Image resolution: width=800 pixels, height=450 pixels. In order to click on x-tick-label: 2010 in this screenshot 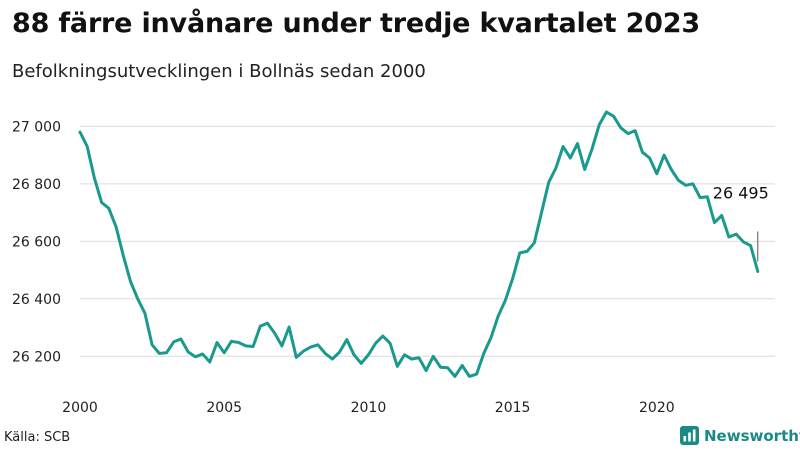, I will do `click(369, 408)`.